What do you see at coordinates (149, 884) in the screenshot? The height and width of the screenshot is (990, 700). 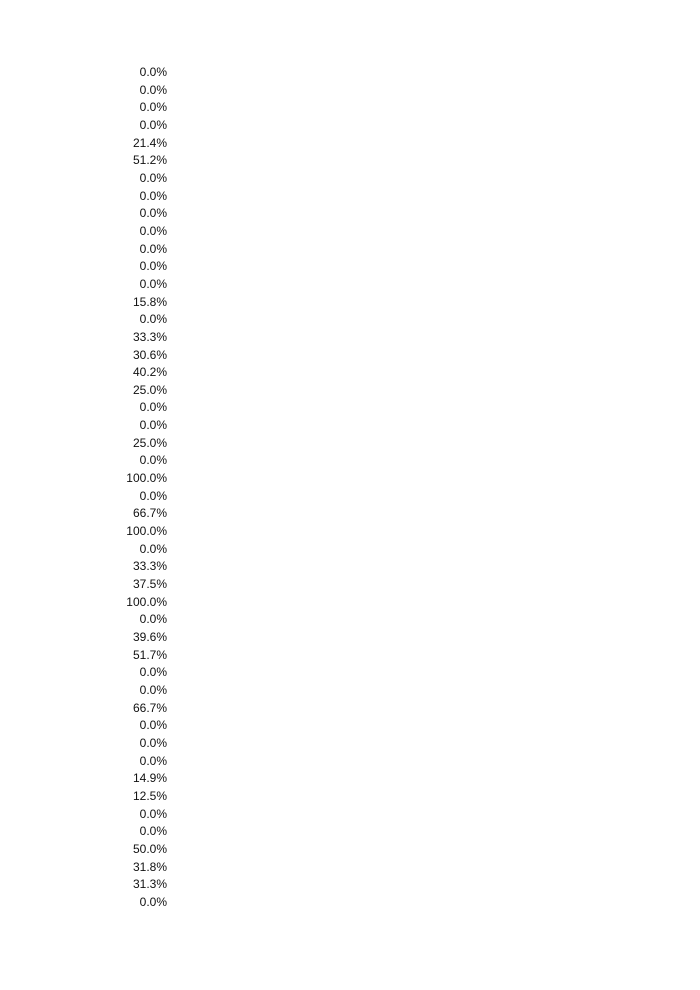 I see `percentage-cell: 31.3%` at bounding box center [149, 884].